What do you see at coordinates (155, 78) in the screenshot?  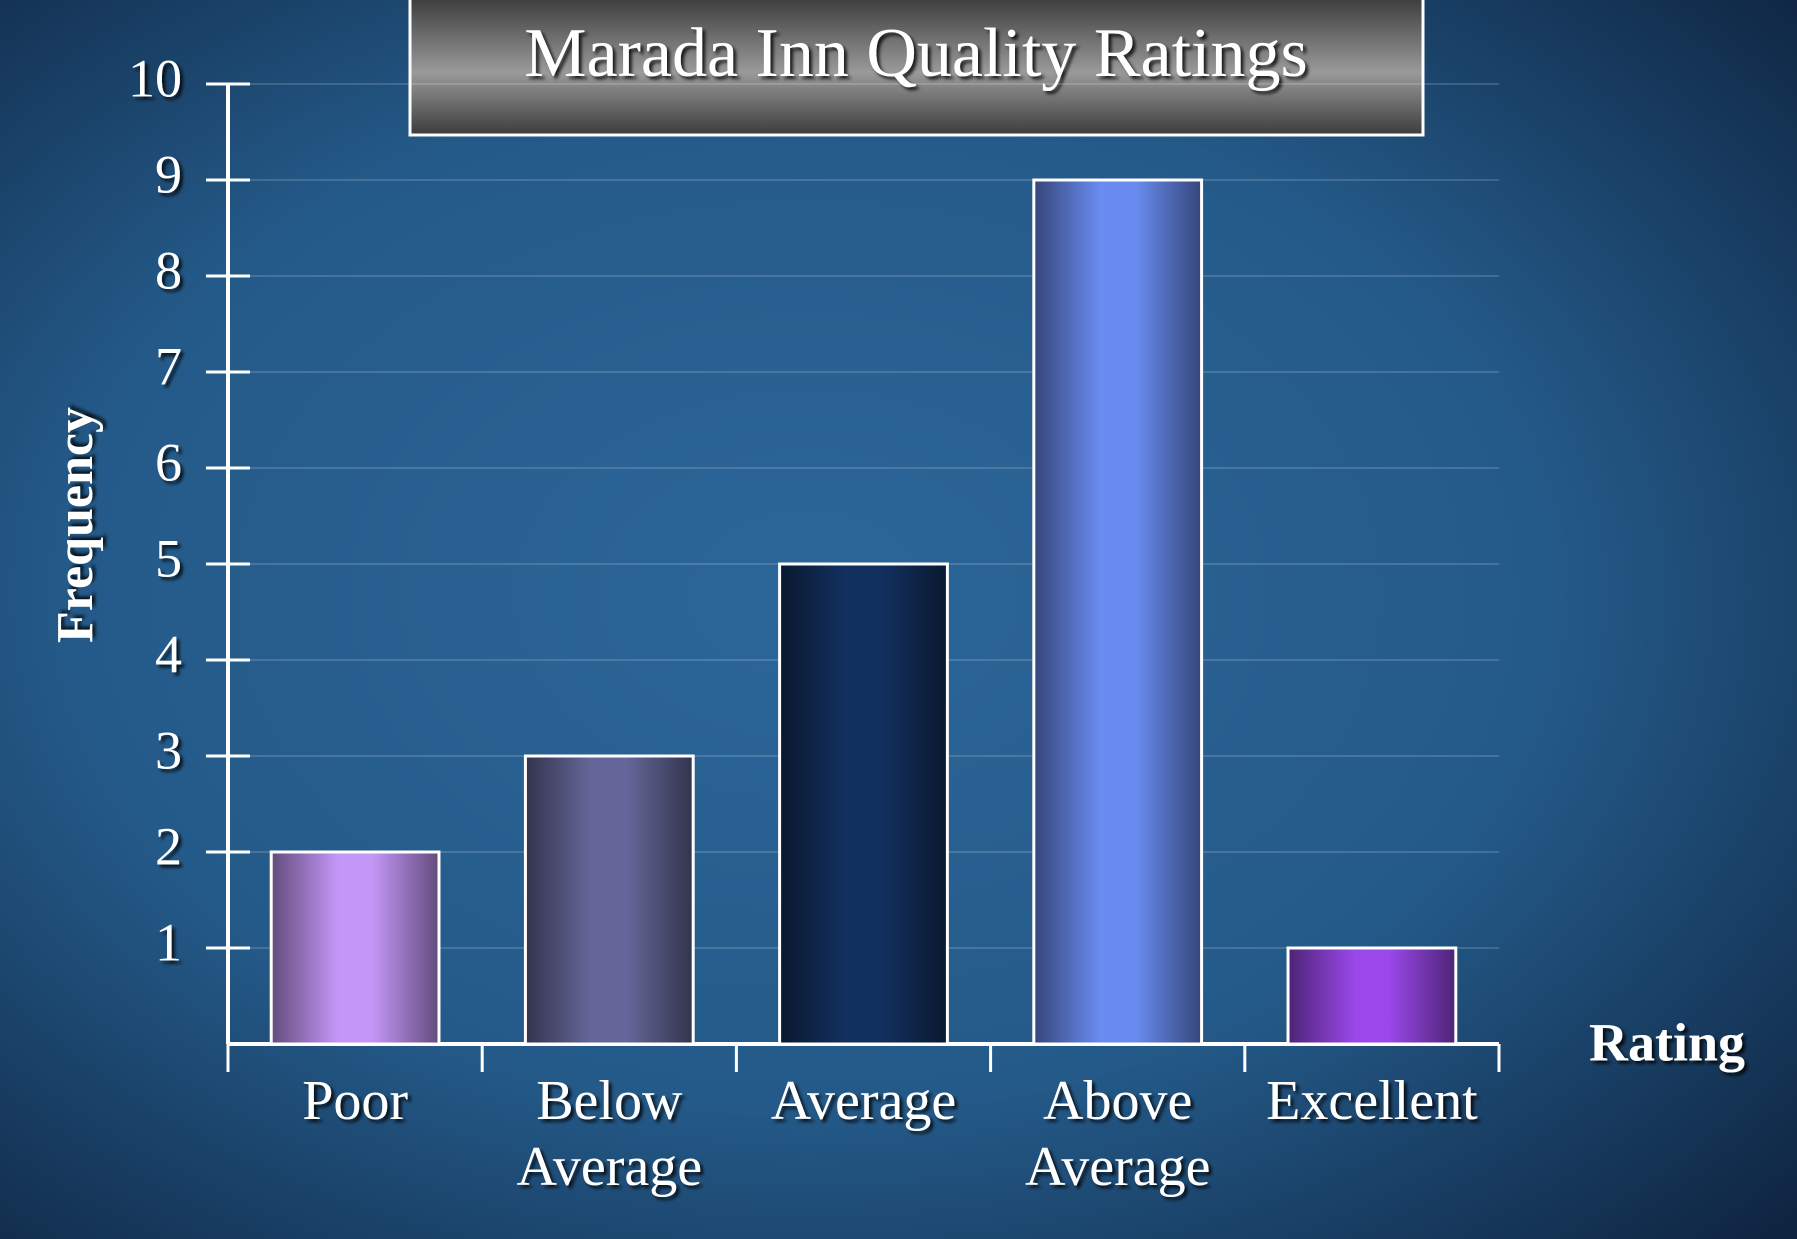 I see `y-tick-label: 10` at bounding box center [155, 78].